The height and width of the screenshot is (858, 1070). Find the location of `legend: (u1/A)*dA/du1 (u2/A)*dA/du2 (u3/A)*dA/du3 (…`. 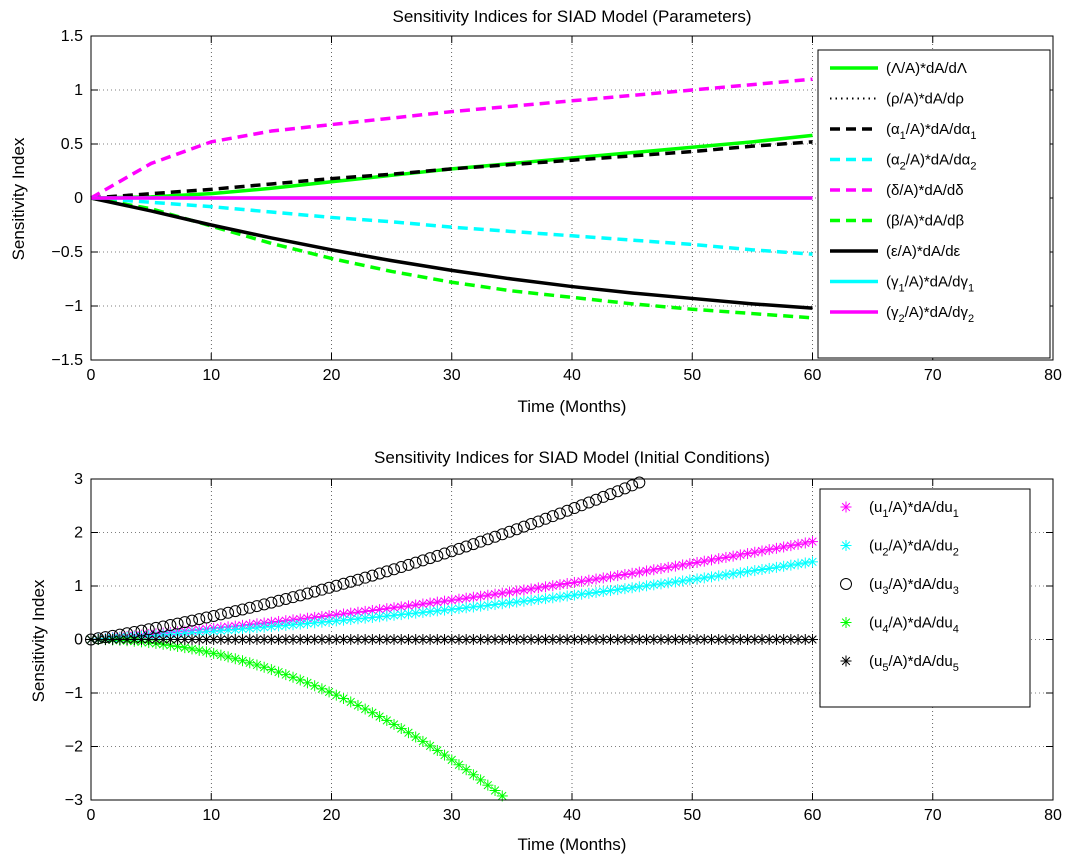

legend: (u1/A)*dA/du1 (u2/A)*dA/du2 (u3/A)*dA/du3 (… is located at coordinates (925, 598).